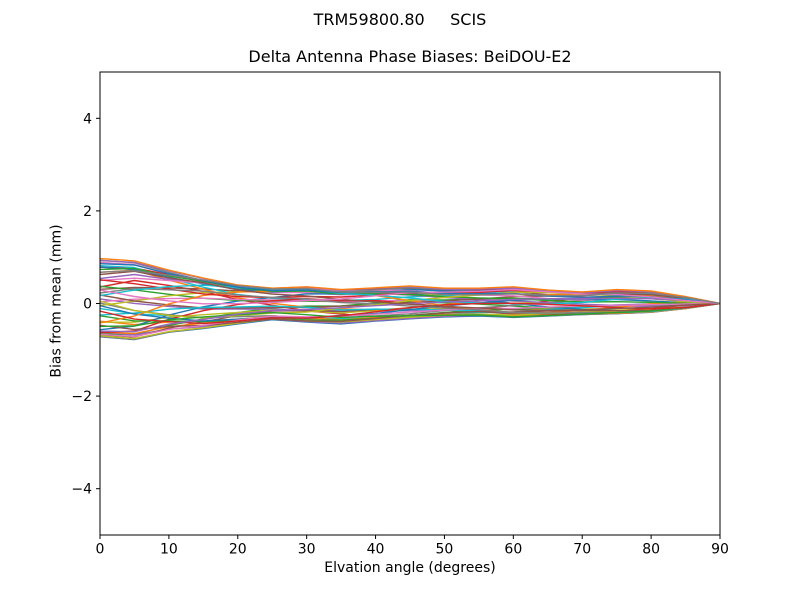 This screenshot has height=600, width=800. I want to click on x-tick-label: 90, so click(720, 550).